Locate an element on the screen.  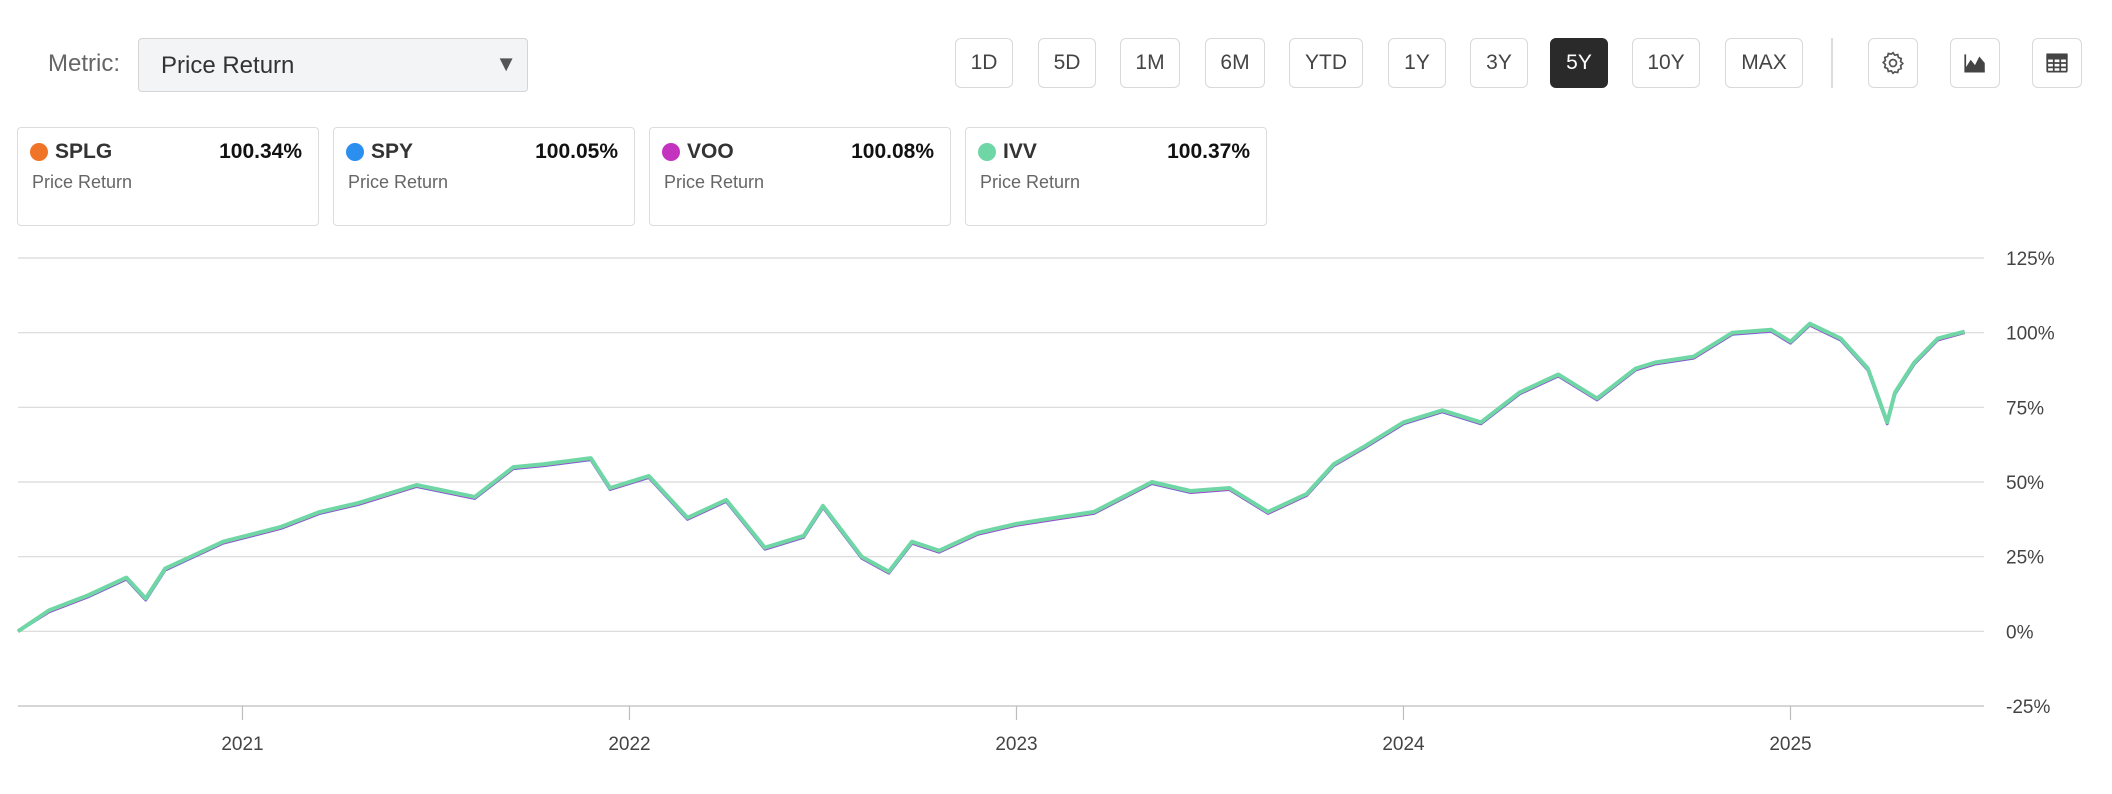
metric-select: Price Return ▼ is located at coordinates (333, 65).